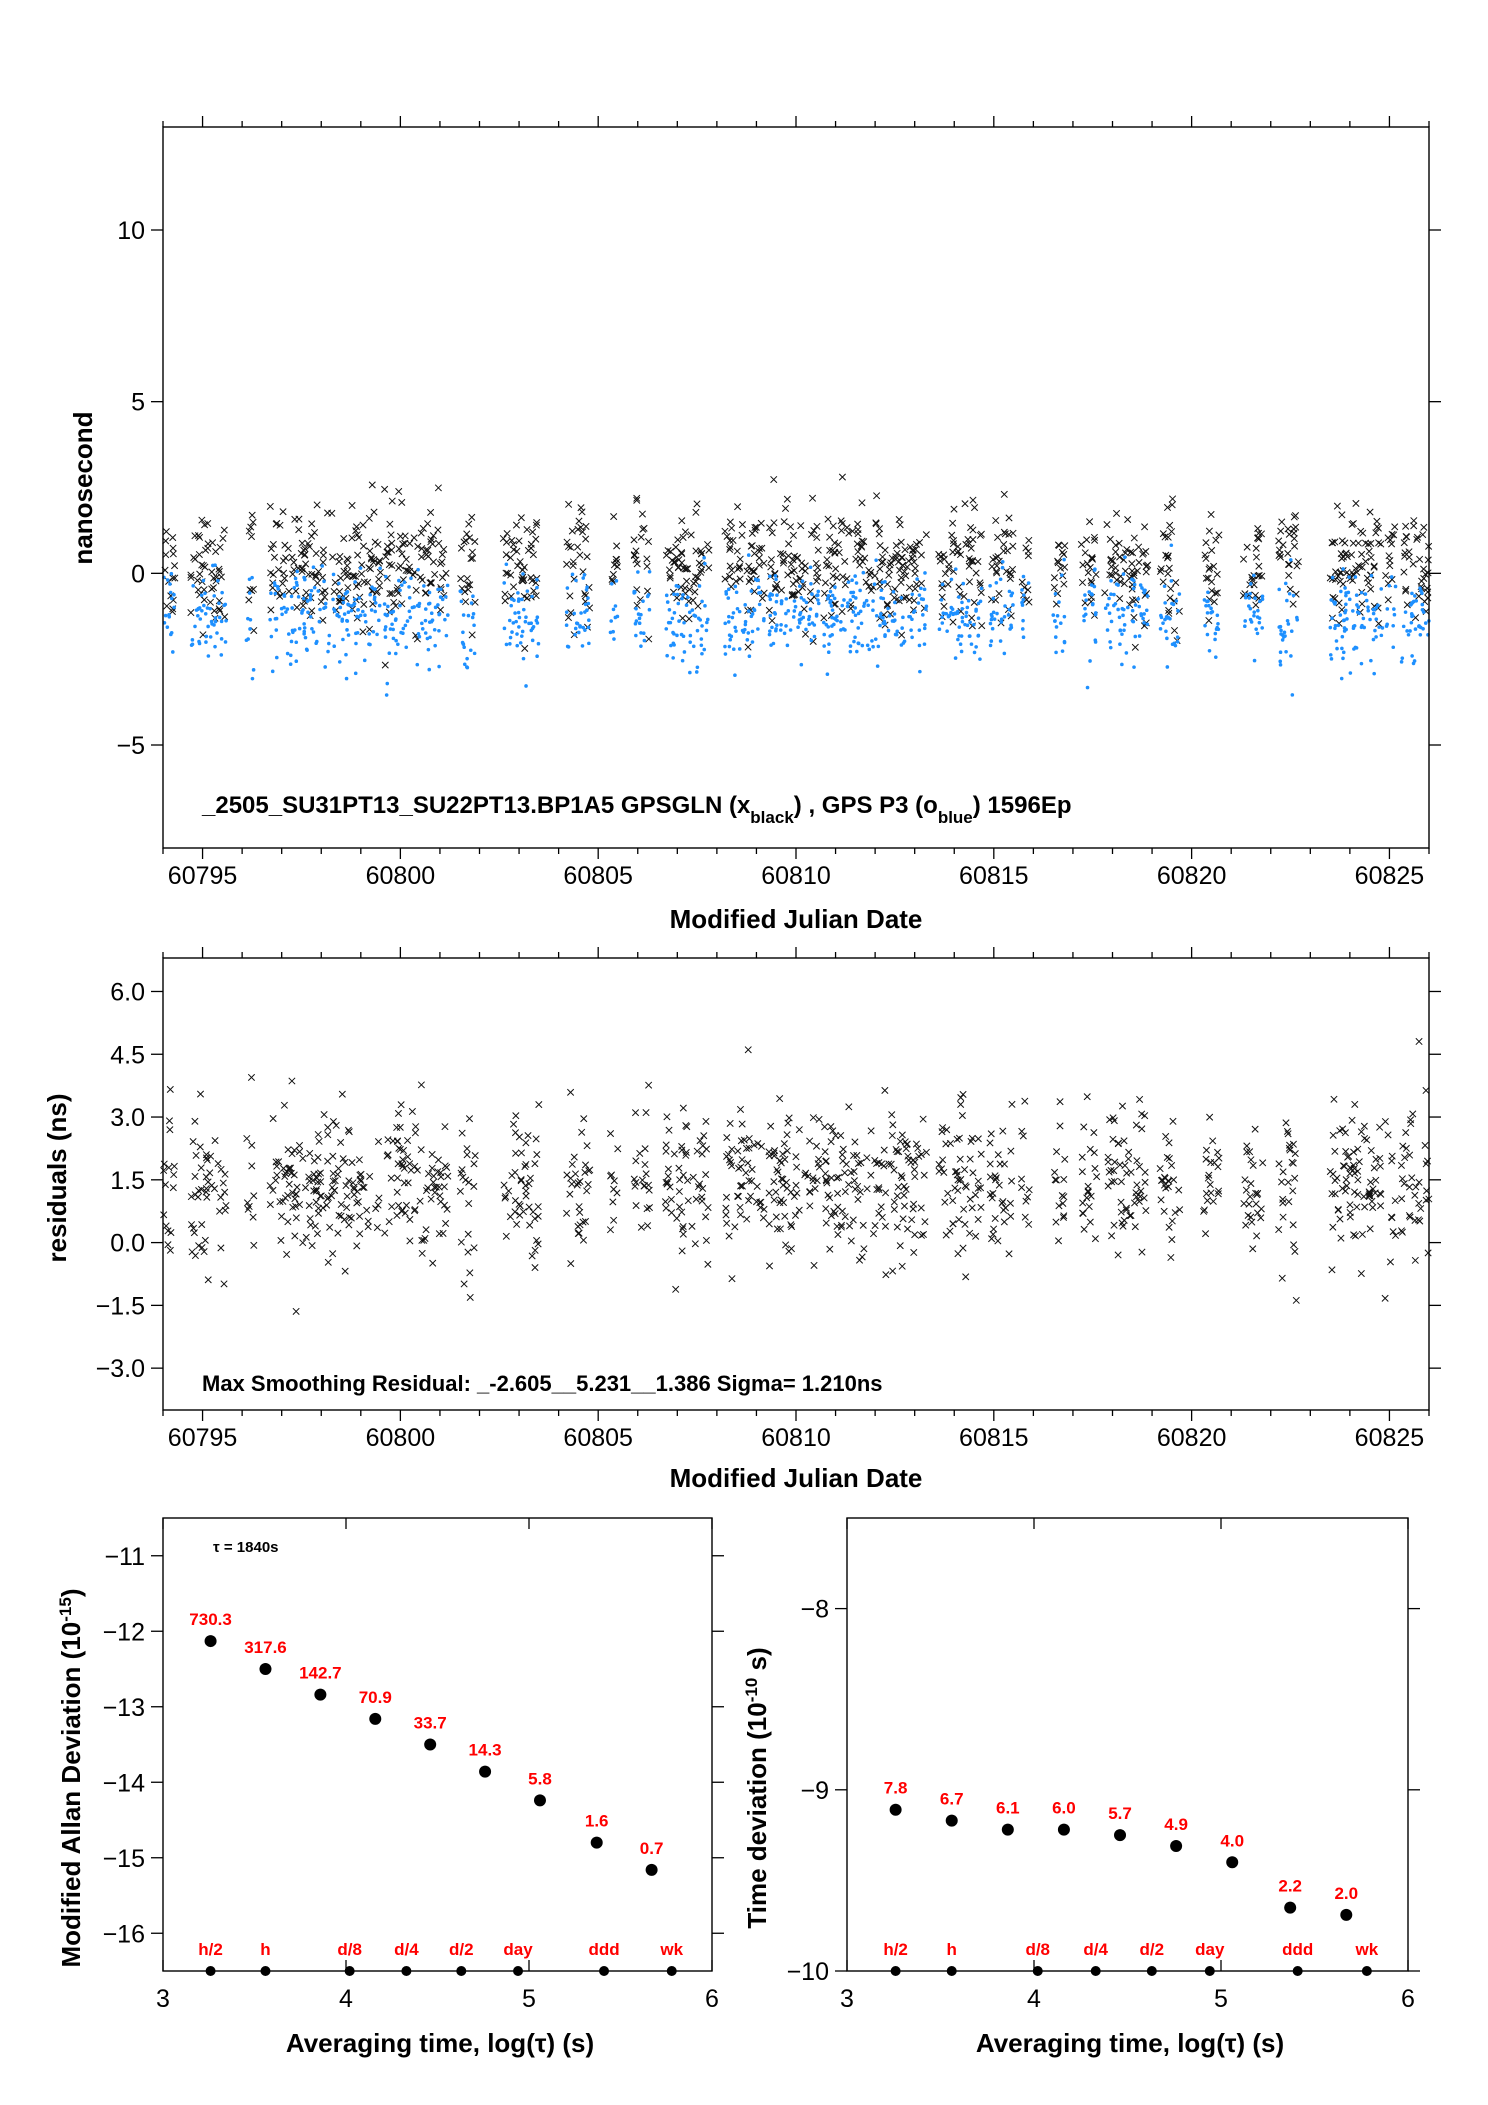 The height and width of the screenshot is (2105, 1488). Describe the element at coordinates (1130, 2043) in the screenshot. I see `tdev-xlabel: Averaging time, log(τ) (s)` at that location.